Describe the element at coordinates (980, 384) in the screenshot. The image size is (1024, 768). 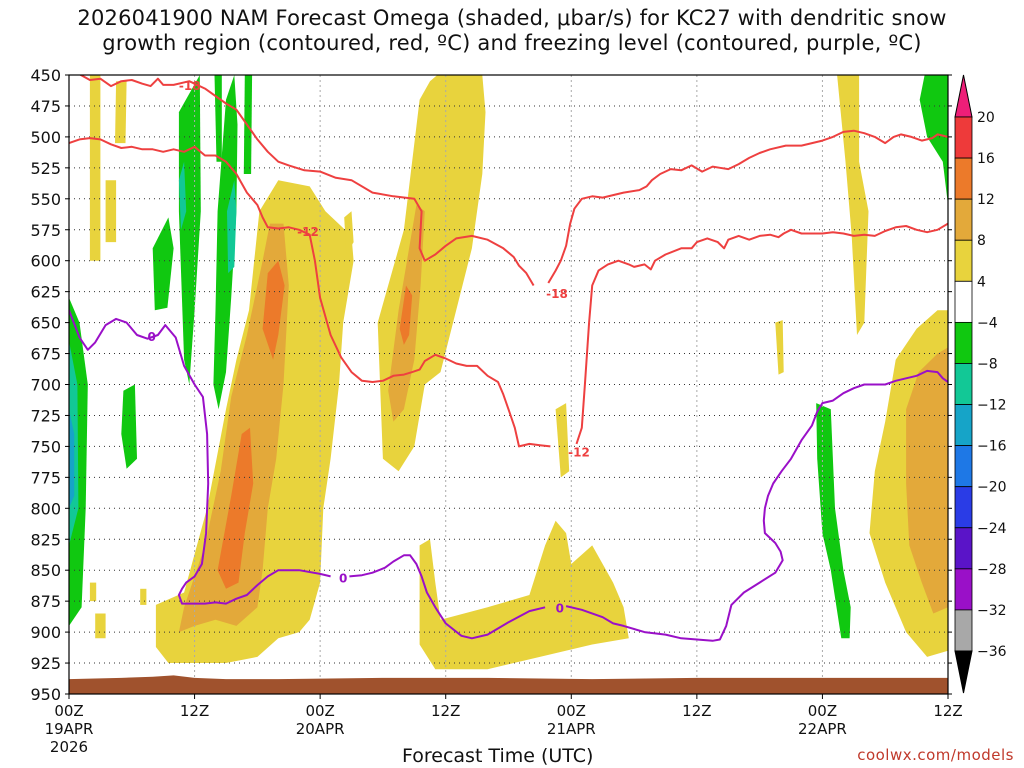
I see `colorbar: 20 16 12 8 4 −4 −8 −12 −16 −20 −24 −28 −32 −36` at that location.